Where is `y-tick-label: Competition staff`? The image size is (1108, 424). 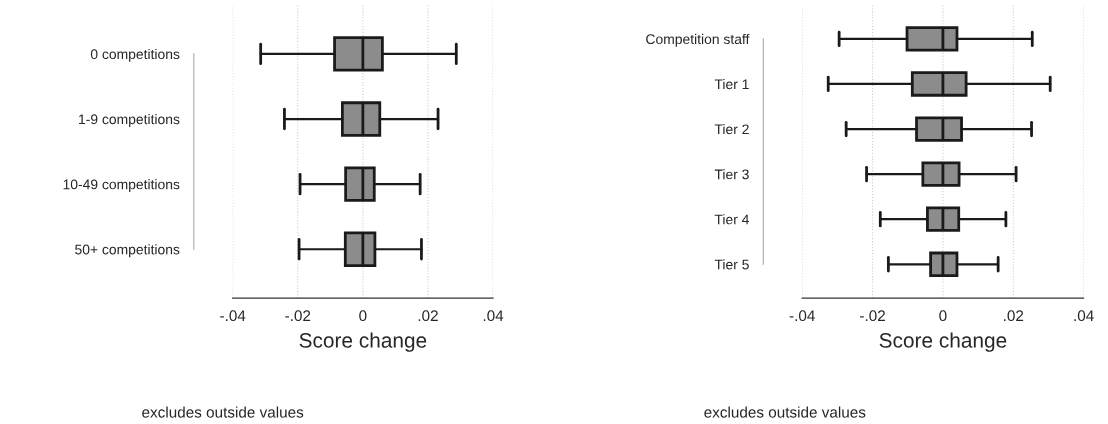 y-tick-label: Competition staff is located at coordinates (698, 40).